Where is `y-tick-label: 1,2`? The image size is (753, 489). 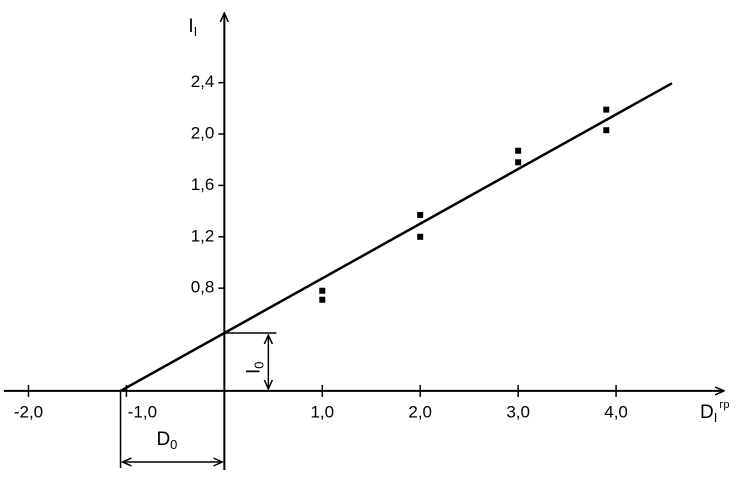
y-tick-label: 1,2 is located at coordinates (203, 235).